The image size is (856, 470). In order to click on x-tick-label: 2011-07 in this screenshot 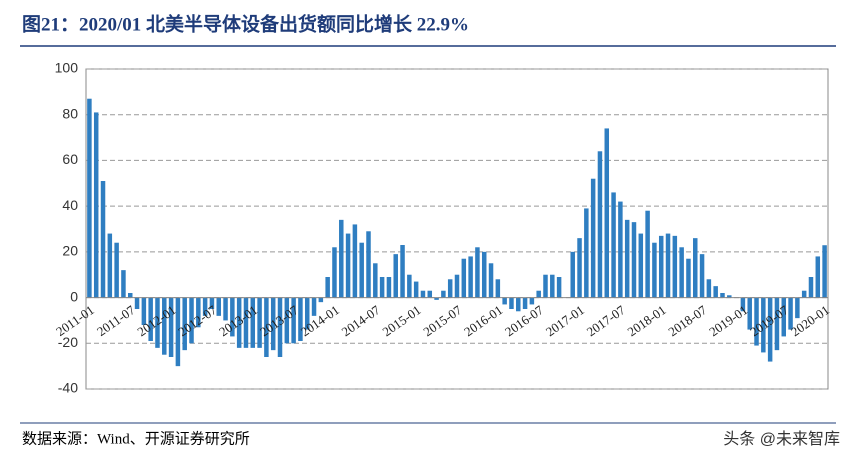, I will do `click(116, 320)`.